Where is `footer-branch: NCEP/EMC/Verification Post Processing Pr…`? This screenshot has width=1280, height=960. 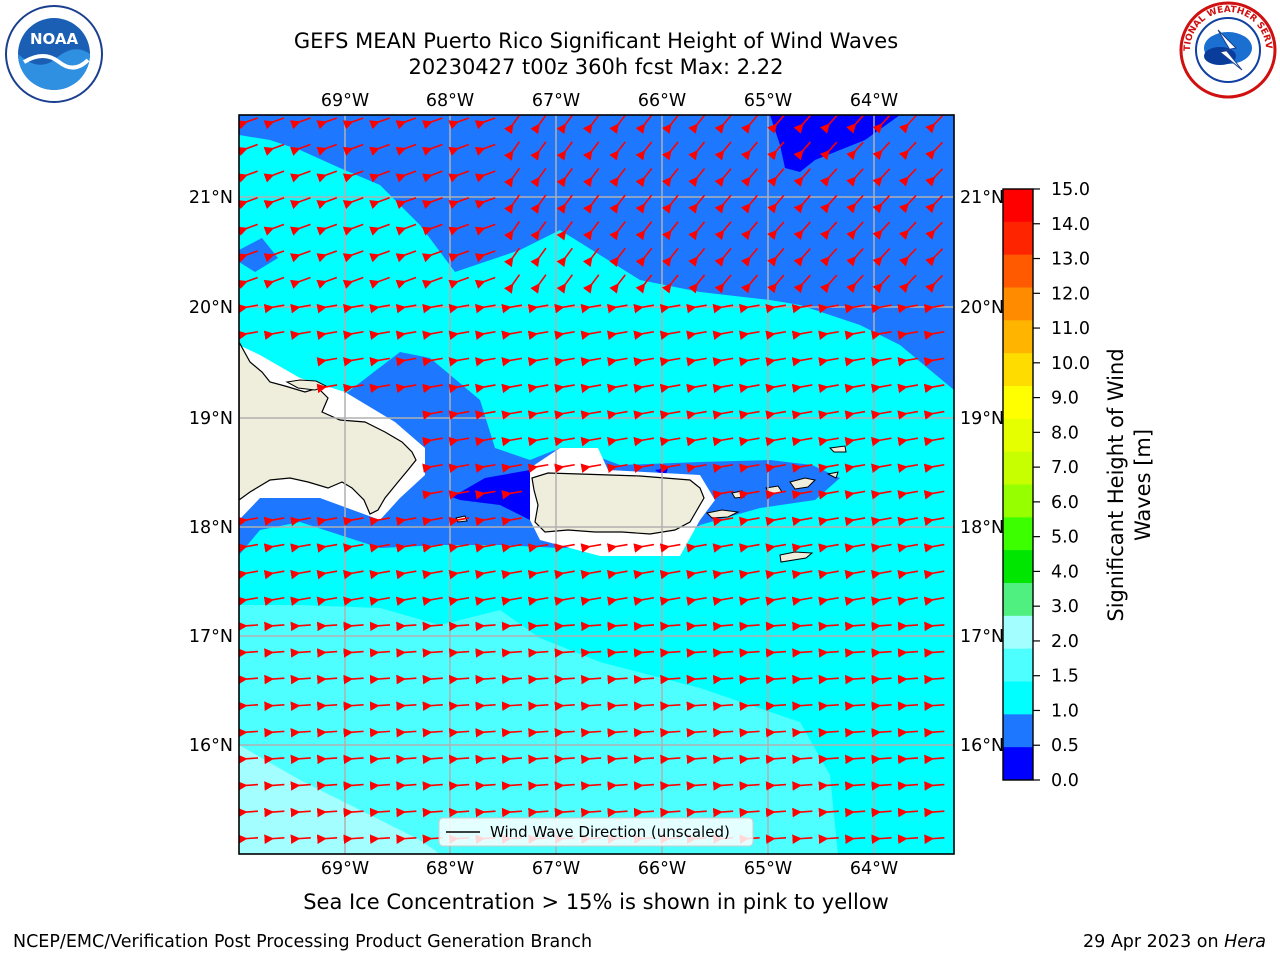
footer-branch: NCEP/EMC/Verification Post Processing Pr… is located at coordinates (303, 942).